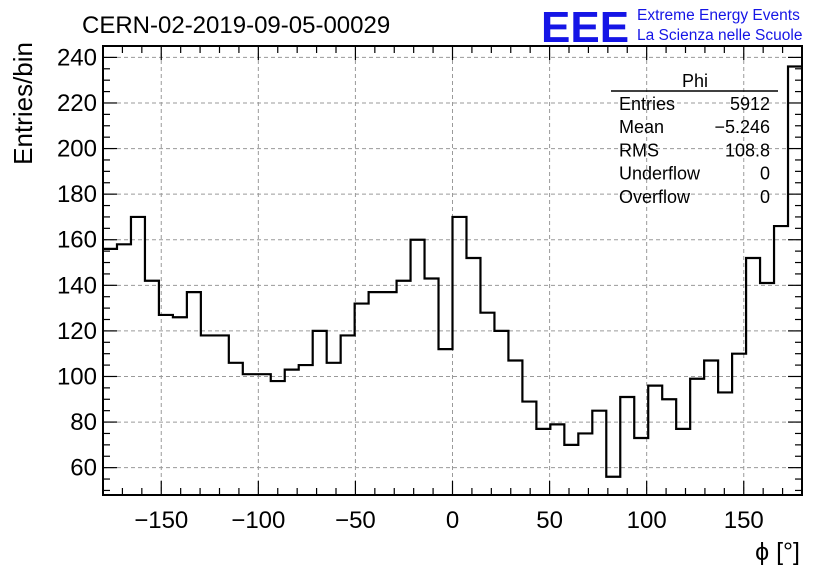 Image resolution: width=836 pixels, height=572 pixels. Describe the element at coordinates (83, 468) in the screenshot. I see `y-tick-label: 60` at that location.